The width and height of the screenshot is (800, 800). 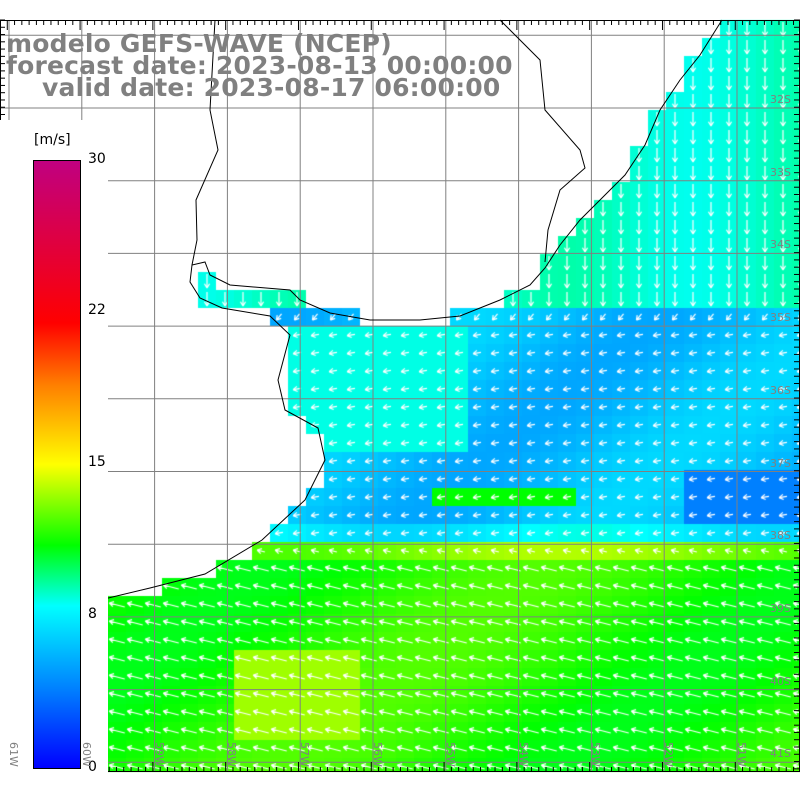 What do you see at coordinates (97, 310) in the screenshot?
I see `colorbar-tick: 22` at bounding box center [97, 310].